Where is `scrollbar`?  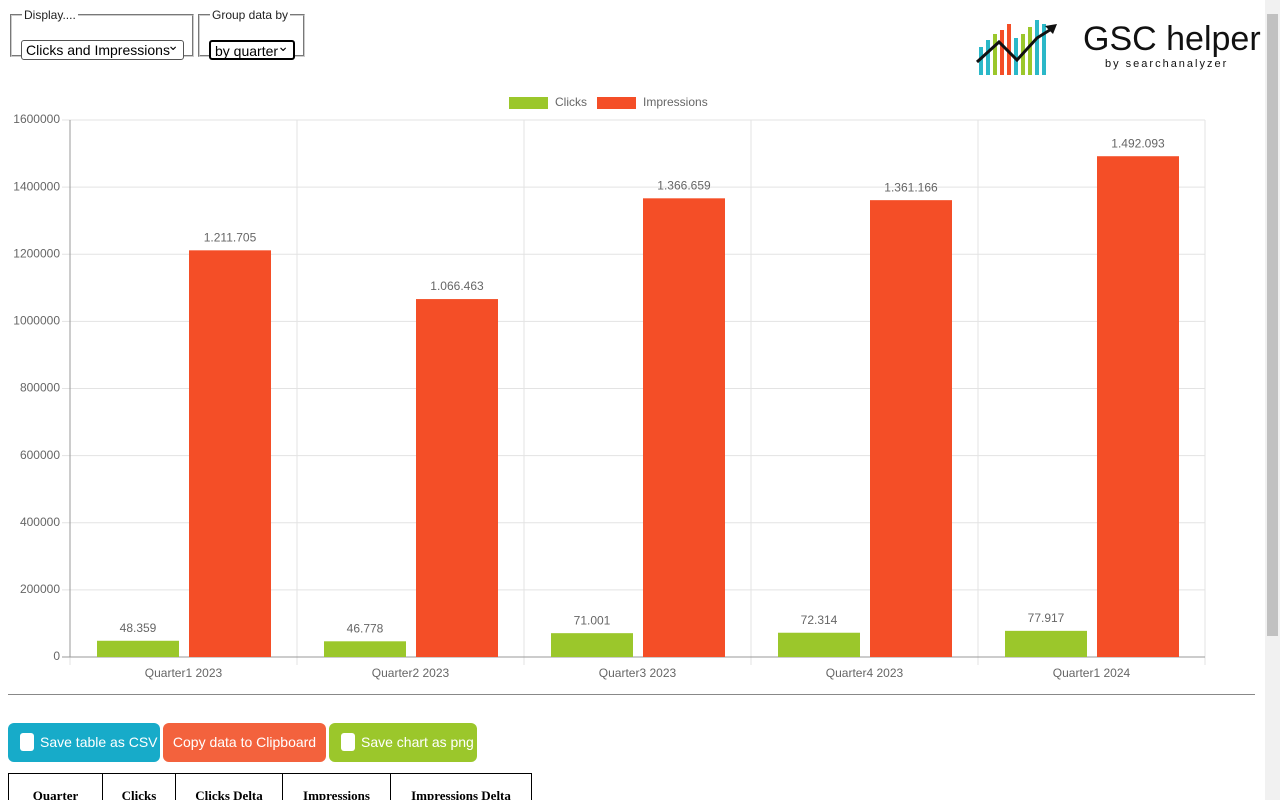
scrollbar is located at coordinates (1272, 400).